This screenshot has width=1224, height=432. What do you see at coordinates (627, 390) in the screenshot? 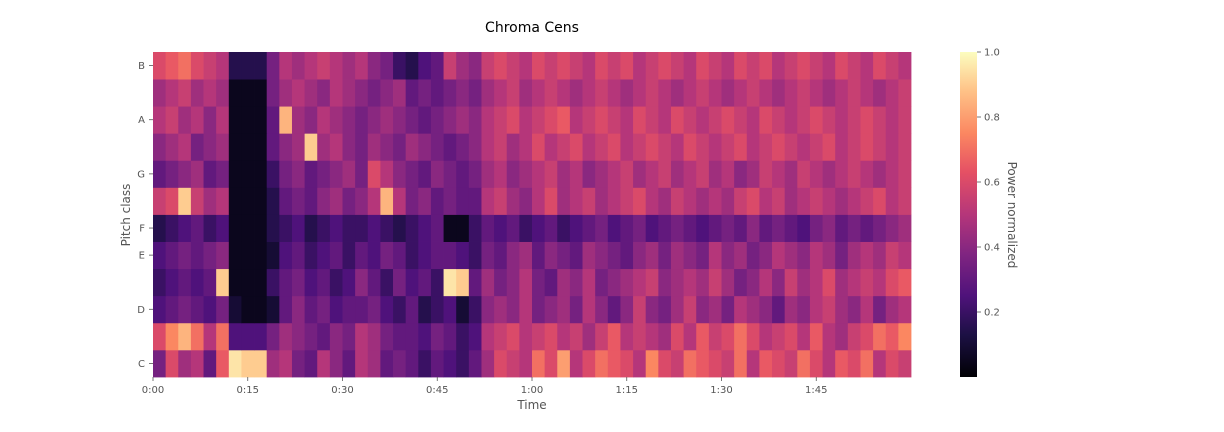
I see `x-tick-label: 1:15` at bounding box center [627, 390].